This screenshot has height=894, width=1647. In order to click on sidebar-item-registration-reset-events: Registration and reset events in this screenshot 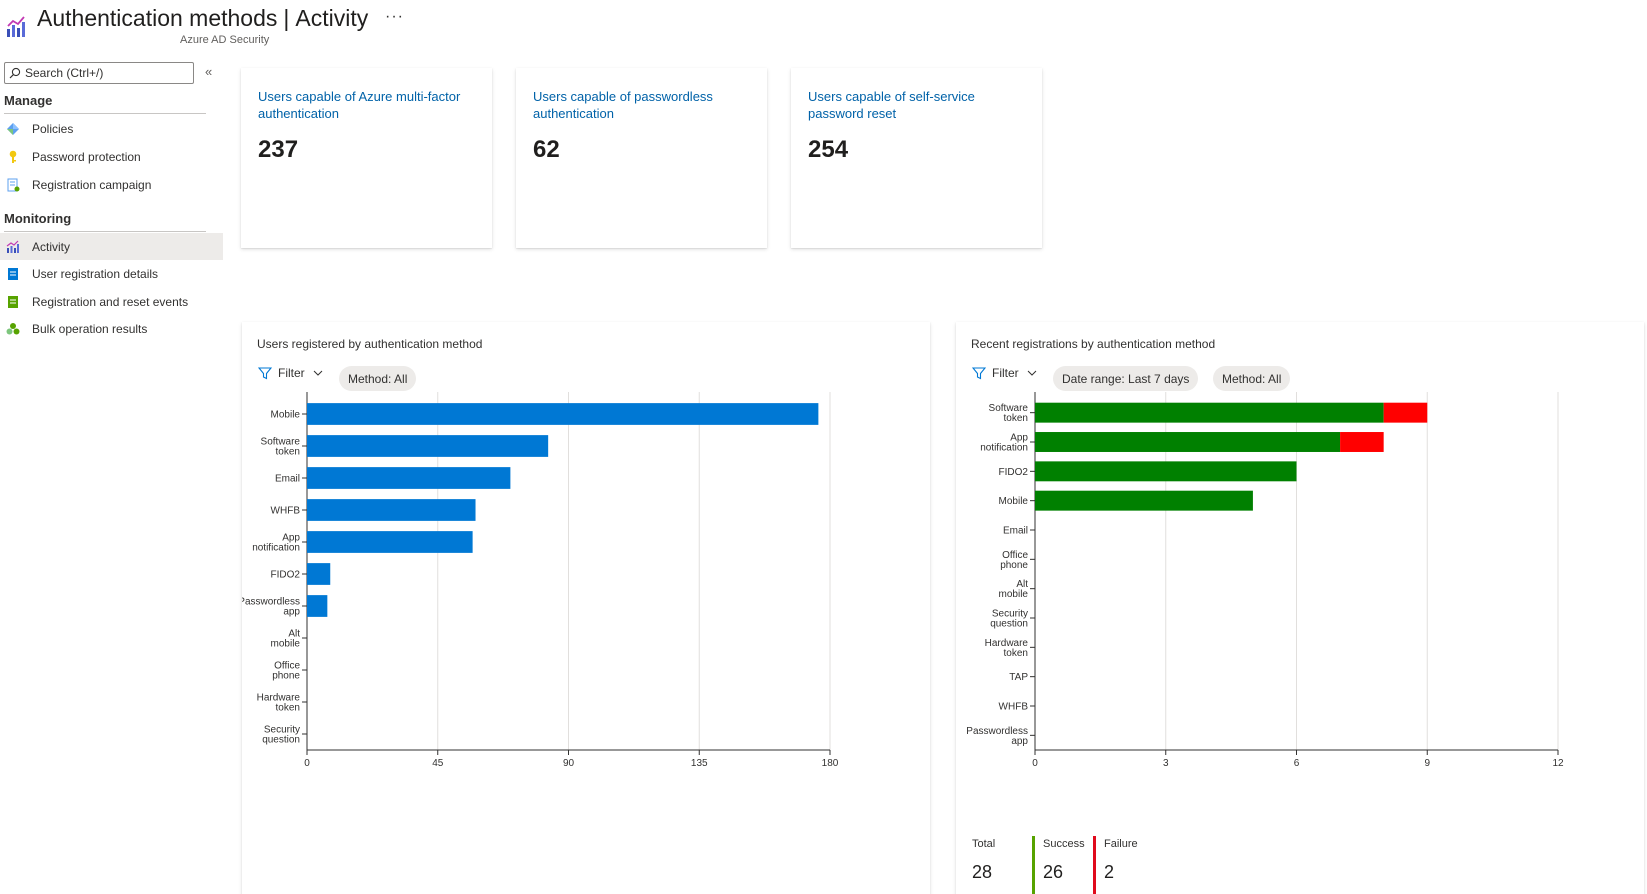, I will do `click(111, 301)`.